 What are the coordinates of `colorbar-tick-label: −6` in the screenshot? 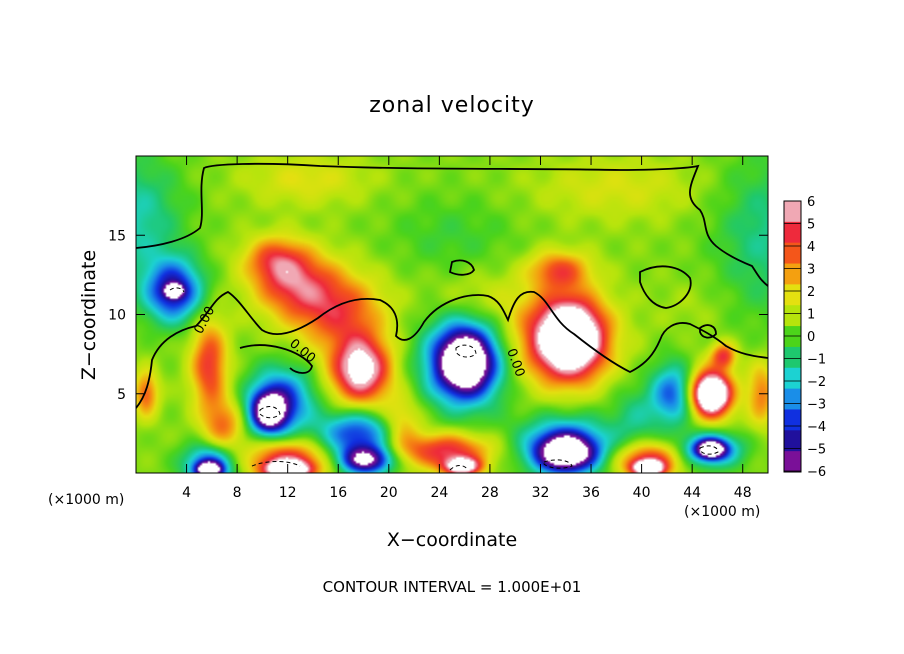 It's located at (816, 472).